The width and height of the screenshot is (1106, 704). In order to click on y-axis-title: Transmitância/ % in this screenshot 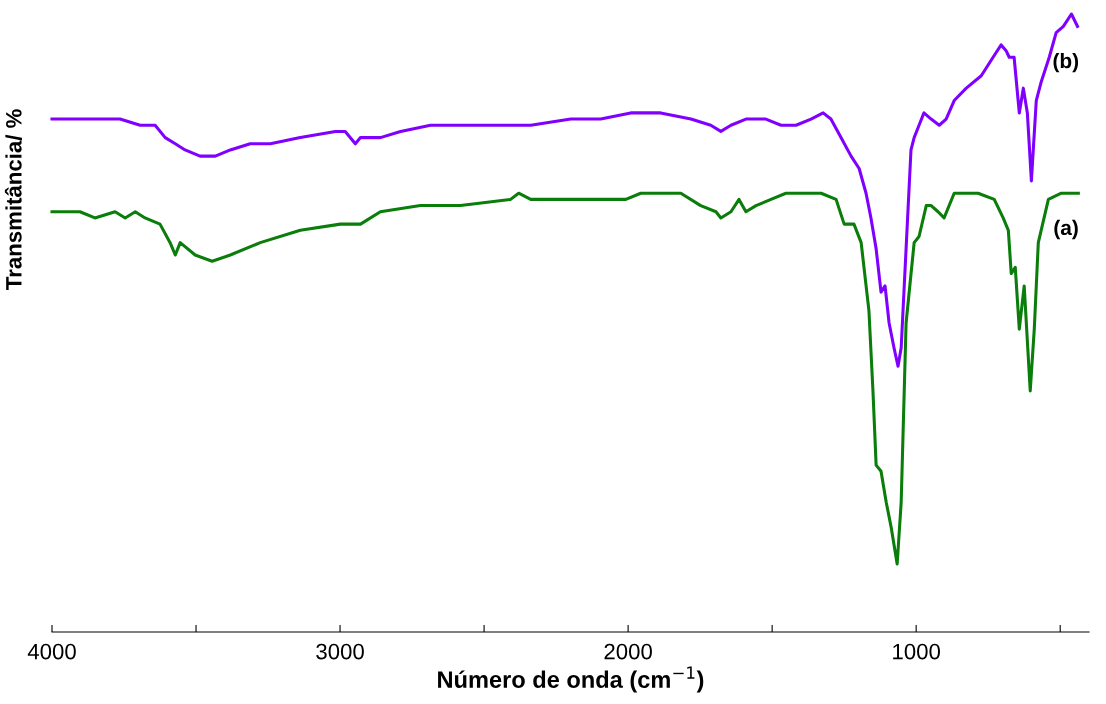, I will do `click(13, 199)`.